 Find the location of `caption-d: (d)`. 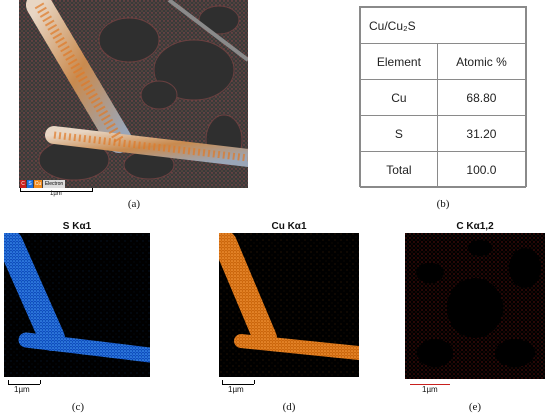

caption-d: (d) is located at coordinates (289, 407).